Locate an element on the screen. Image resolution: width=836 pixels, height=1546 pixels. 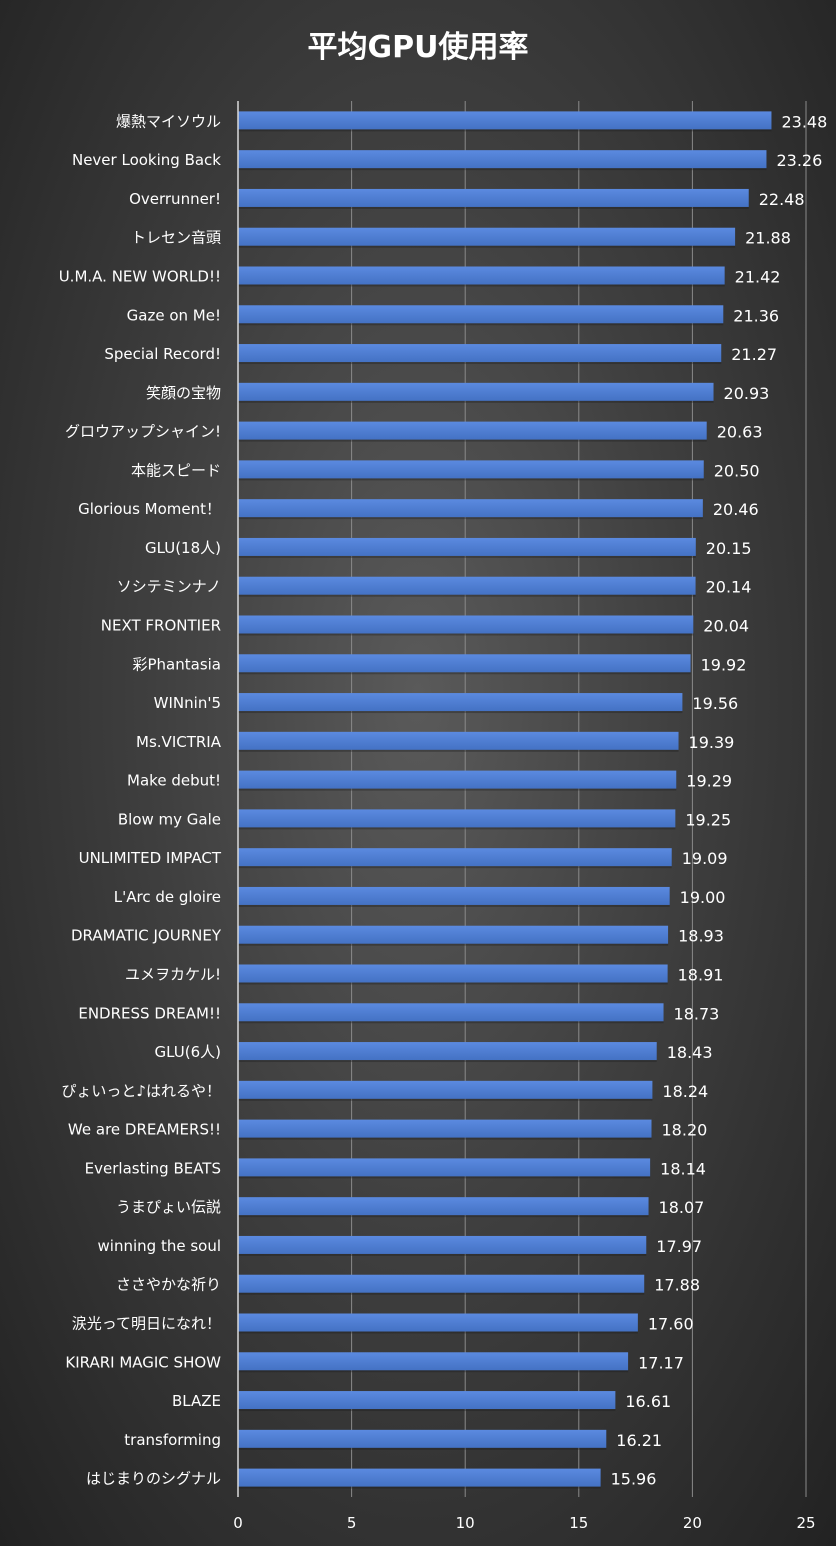
category-label: GLU(6人) is located at coordinates (188, 1052).